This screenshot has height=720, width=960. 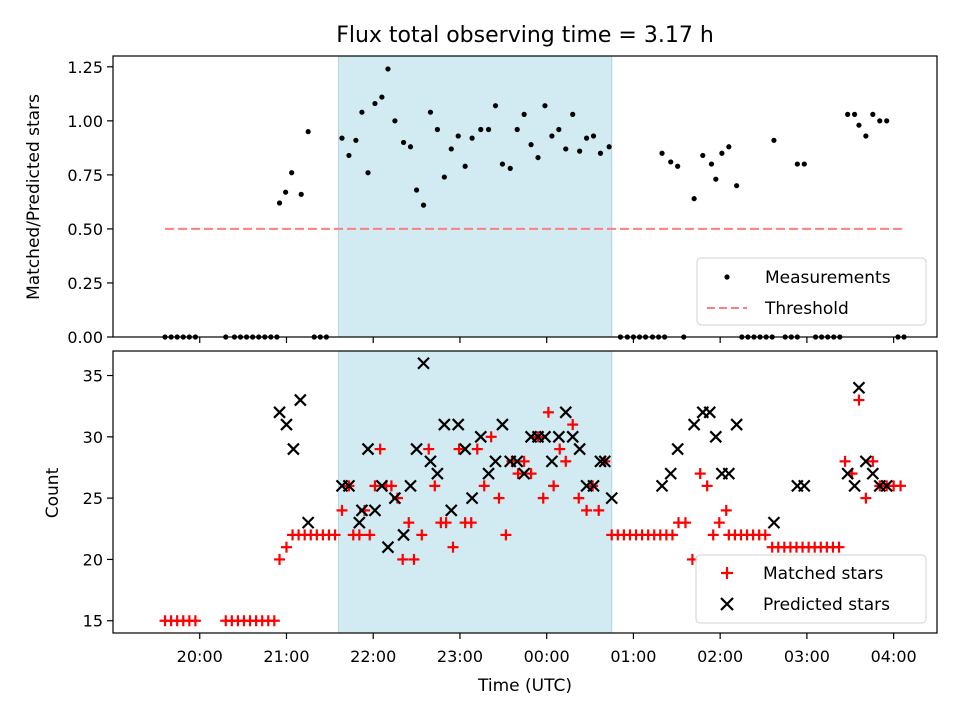 What do you see at coordinates (525, 35) in the screenshot?
I see `chart-title: Flux total observing time = 3.17 h` at bounding box center [525, 35].